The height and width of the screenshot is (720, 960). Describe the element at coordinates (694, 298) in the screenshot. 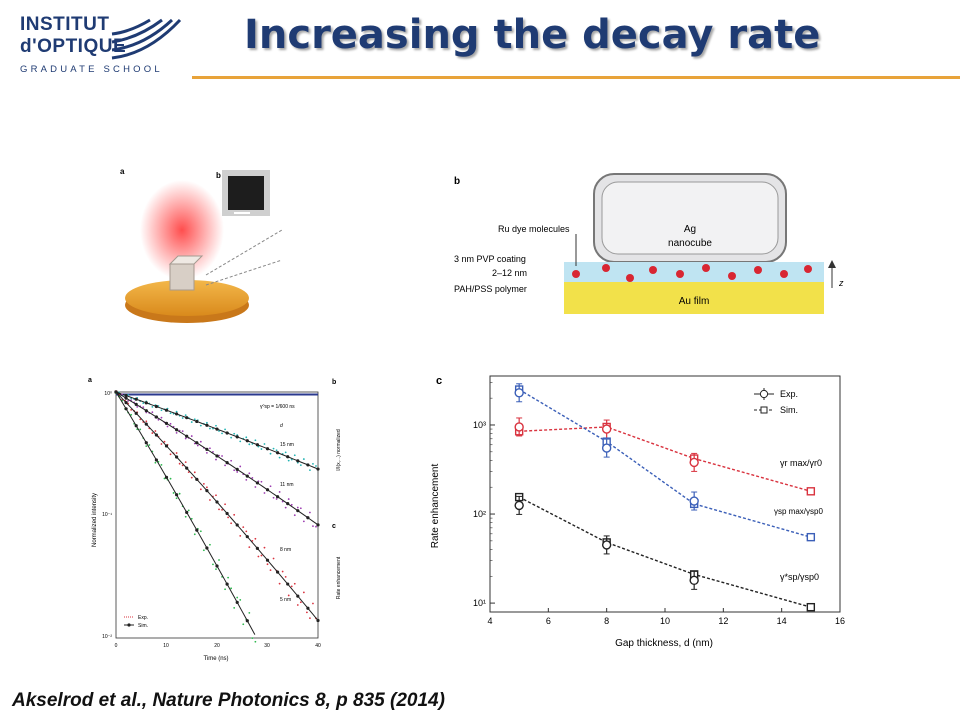

I see `au-film` at that location.